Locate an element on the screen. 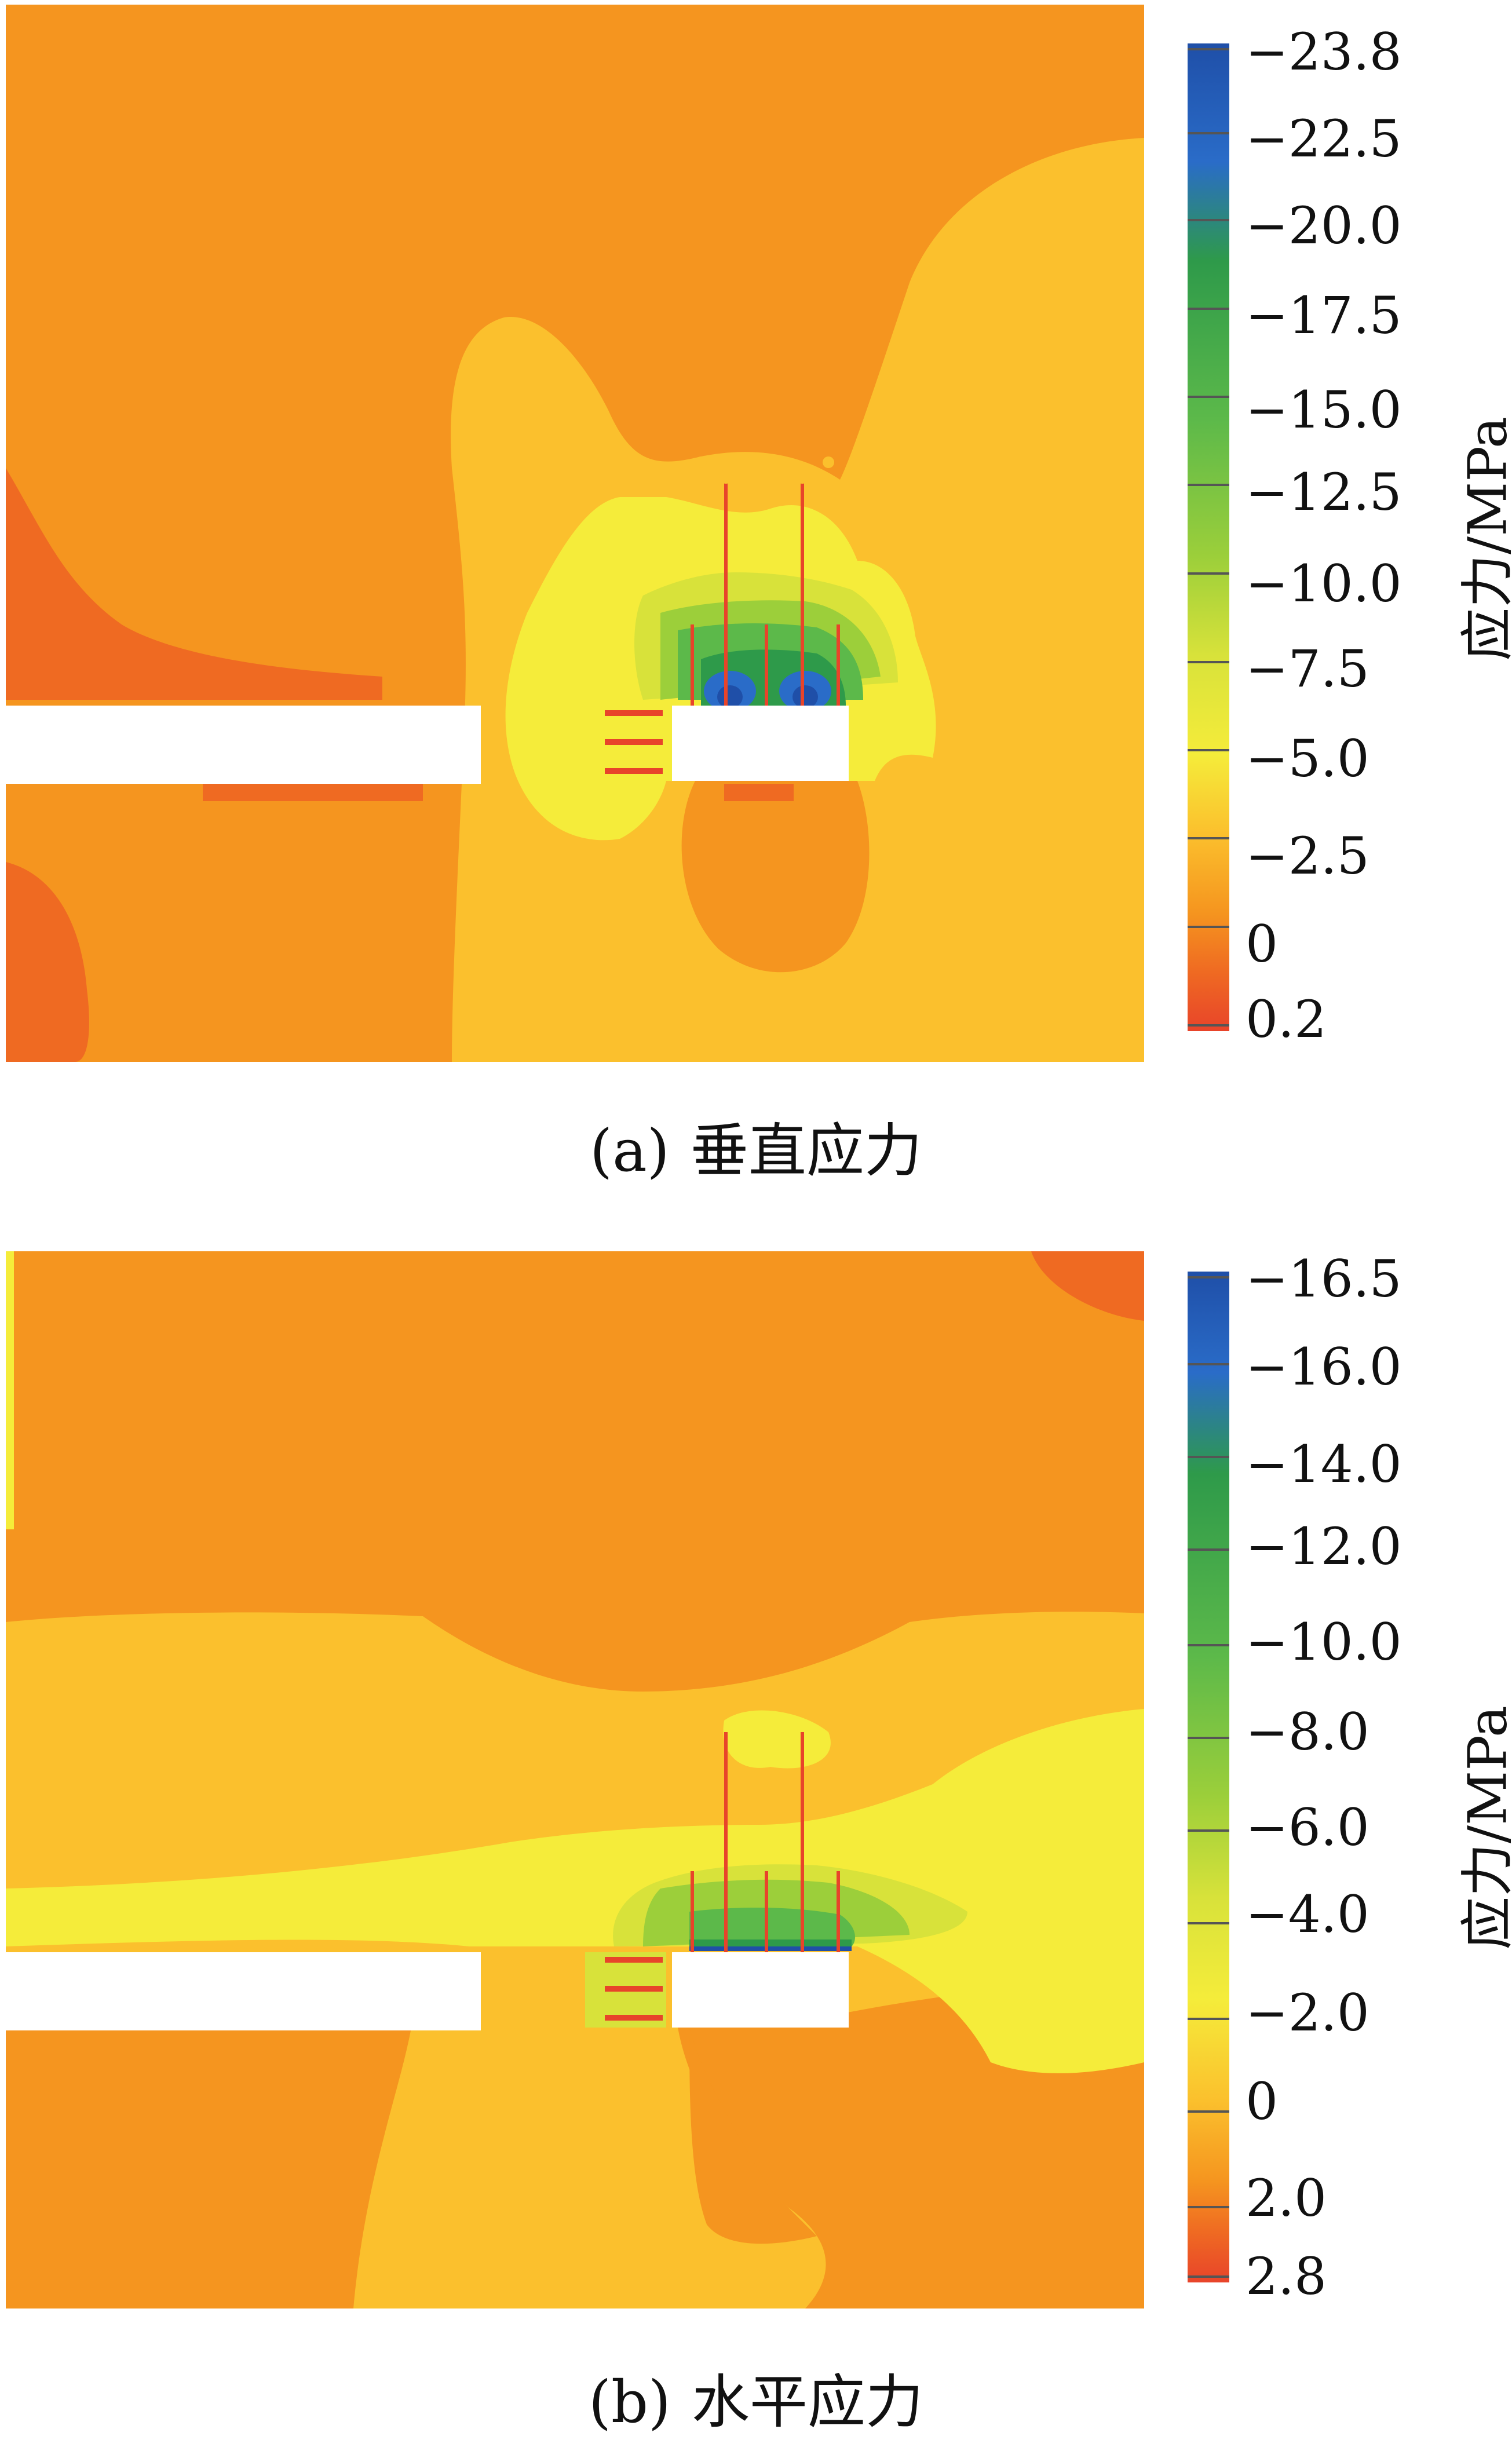 The width and height of the screenshot is (1512, 2440). colorbar-tick-label: −16.0 is located at coordinates (1324, 1367).